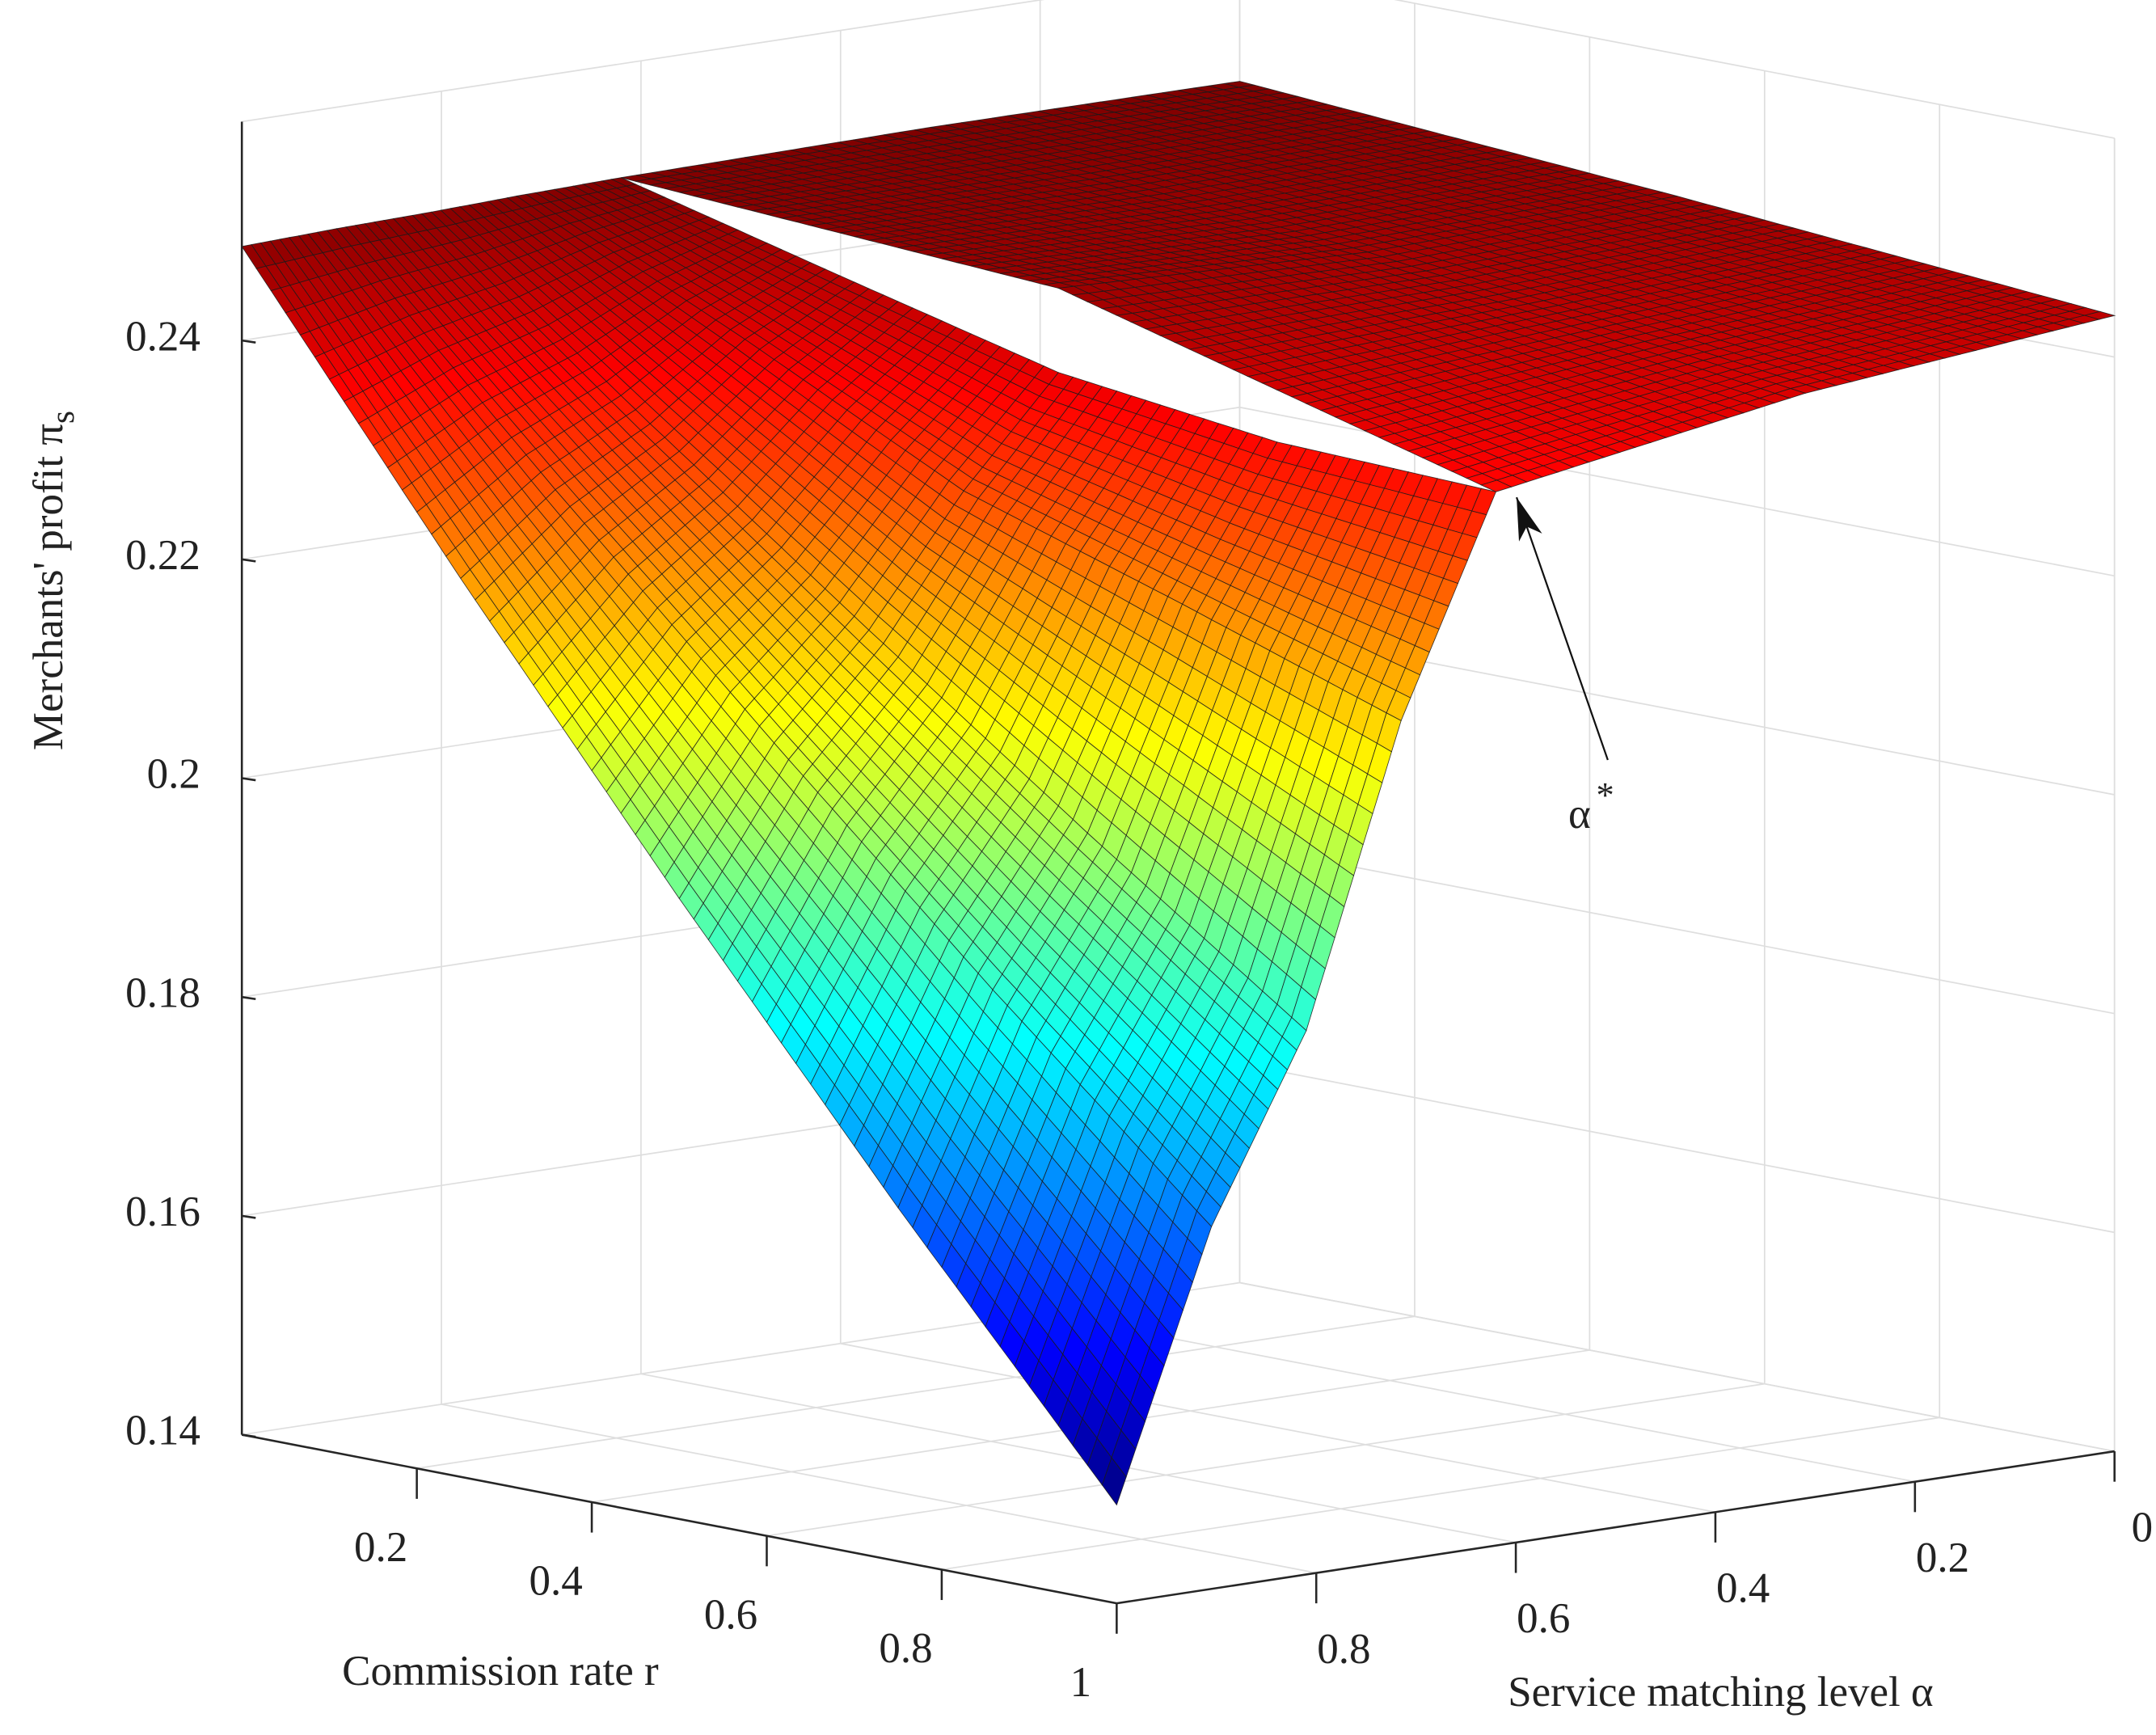 The image size is (2156, 1735). I want to click on y-tick-label: 0.8, so click(1344, 1649).